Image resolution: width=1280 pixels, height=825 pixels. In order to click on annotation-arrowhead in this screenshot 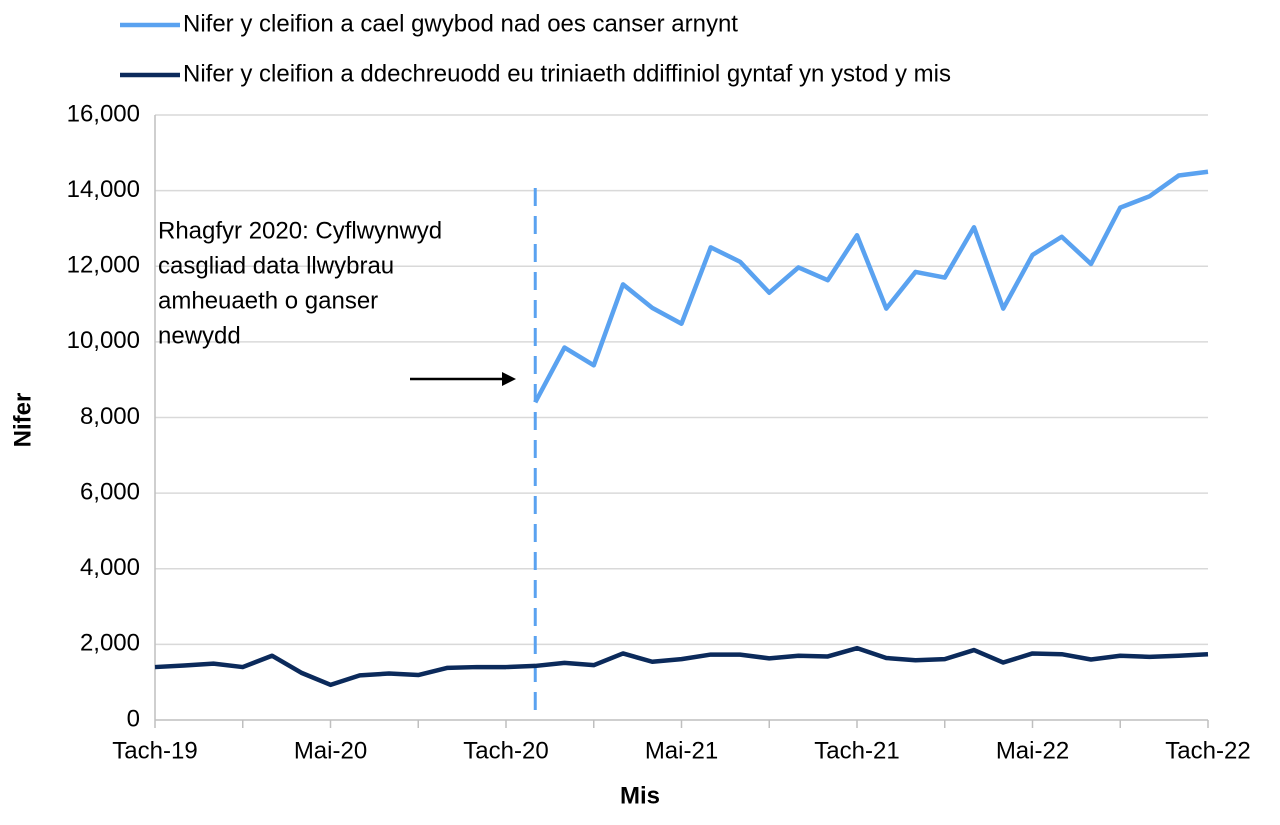, I will do `click(509, 379)`.